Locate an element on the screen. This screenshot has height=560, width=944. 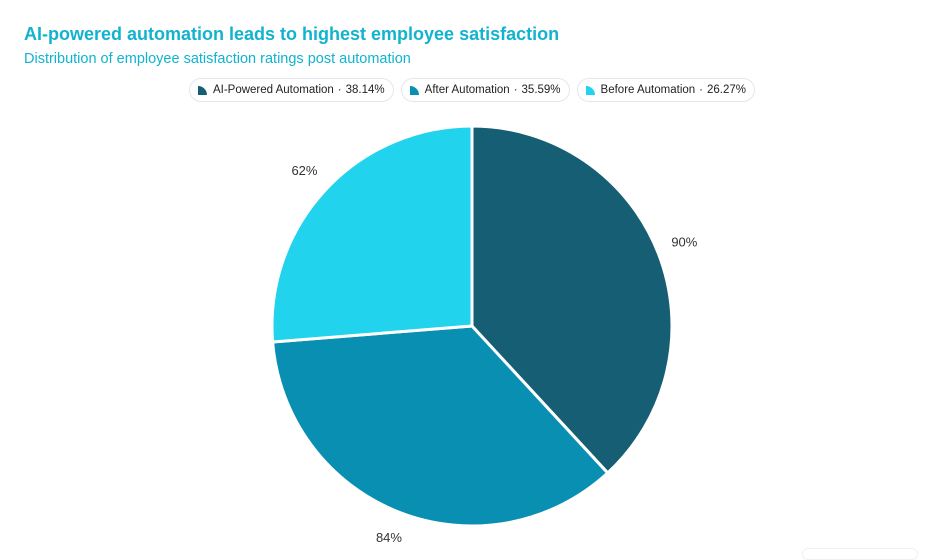
legend-item-before-automation: Before Automation · 26.27% is located at coordinates (666, 90).